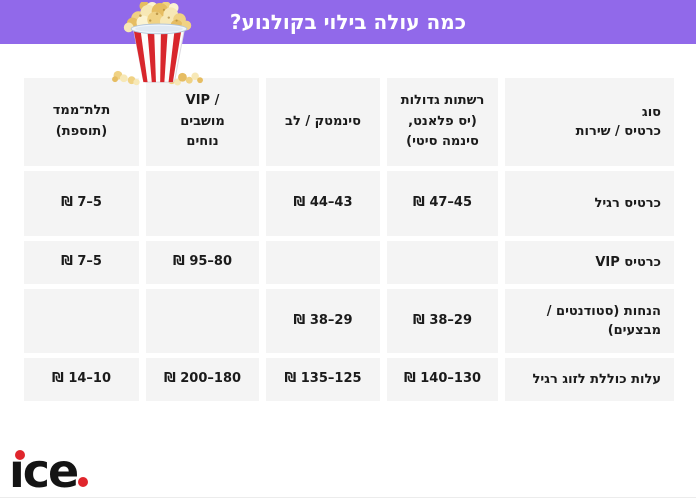 This screenshot has width=696, height=500. What do you see at coordinates (442, 379) in the screenshot?
I see `price-cell: 130–140 ₪` at bounding box center [442, 379].